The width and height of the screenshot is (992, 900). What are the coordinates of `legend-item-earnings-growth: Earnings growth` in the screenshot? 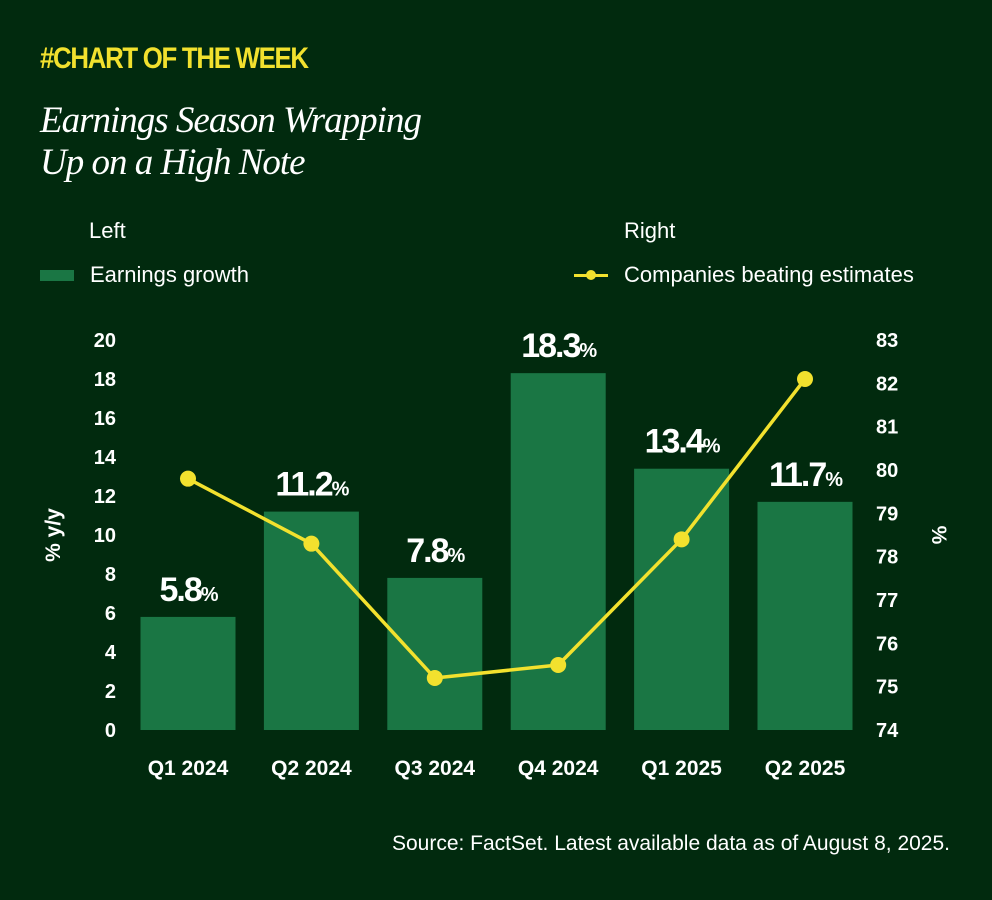 It's located at (144, 275).